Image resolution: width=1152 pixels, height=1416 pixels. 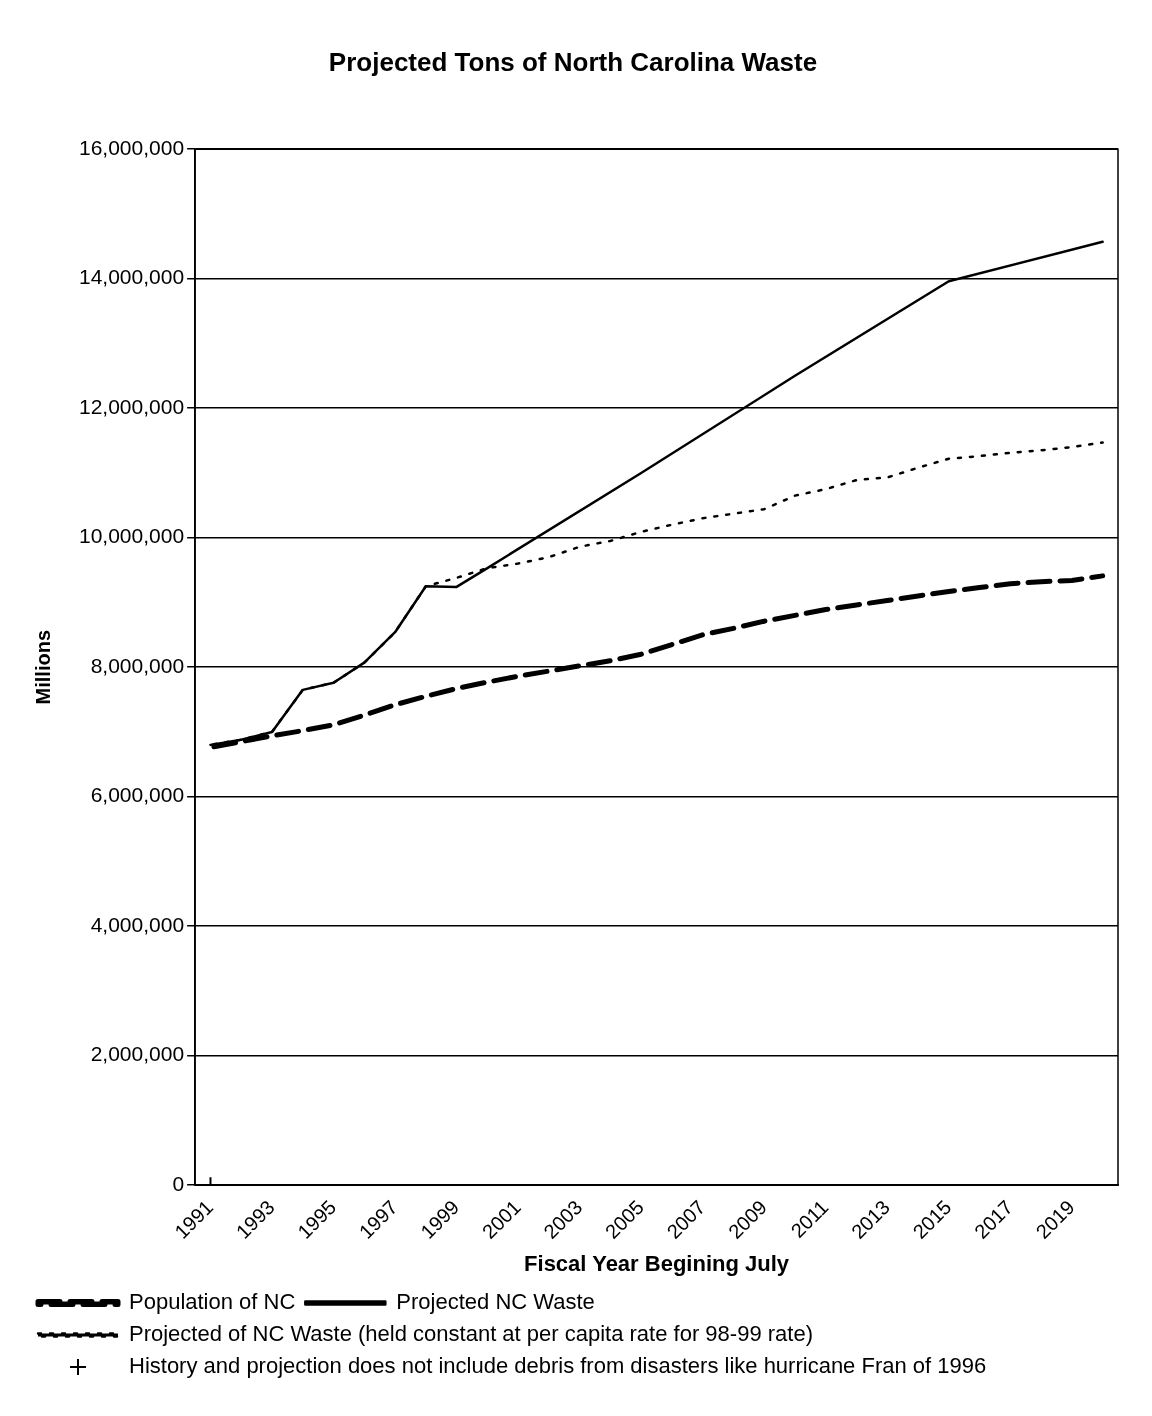 What do you see at coordinates (137, 795) in the screenshot?
I see `y-tick-label: 6,000,000` at bounding box center [137, 795].